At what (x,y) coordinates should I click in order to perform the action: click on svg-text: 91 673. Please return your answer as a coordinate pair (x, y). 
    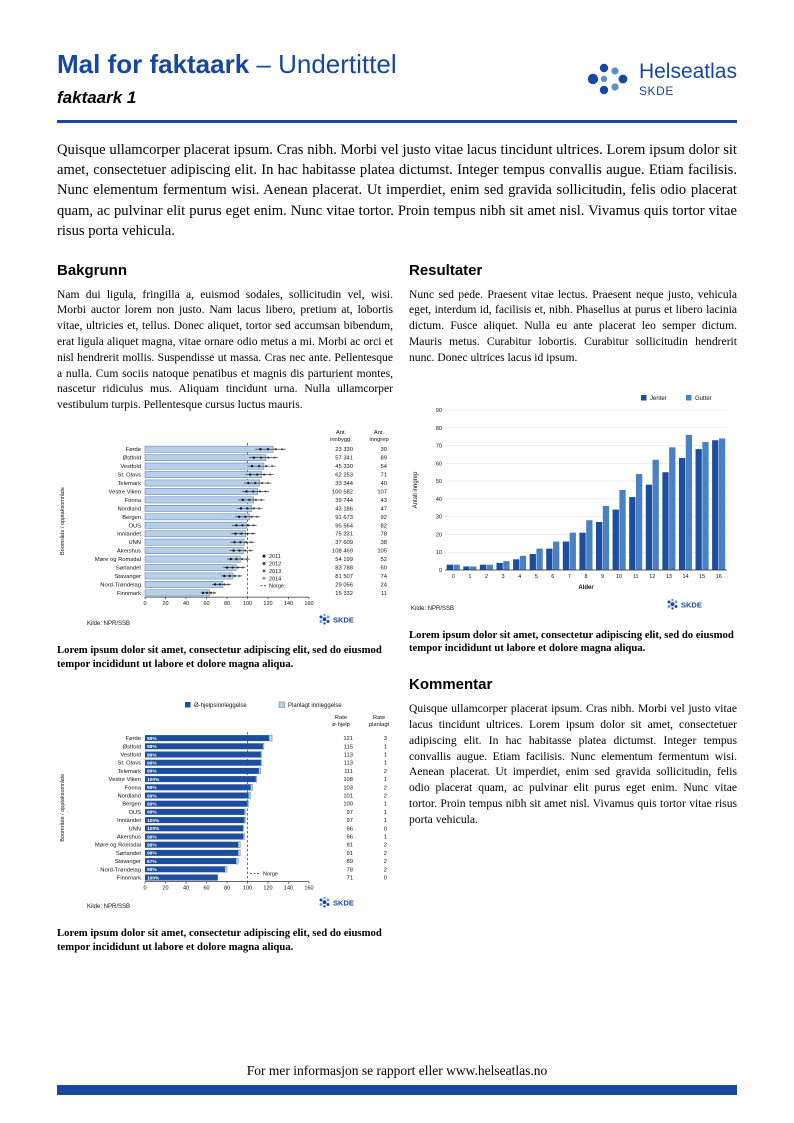
    Looking at the image, I should click on (344, 518).